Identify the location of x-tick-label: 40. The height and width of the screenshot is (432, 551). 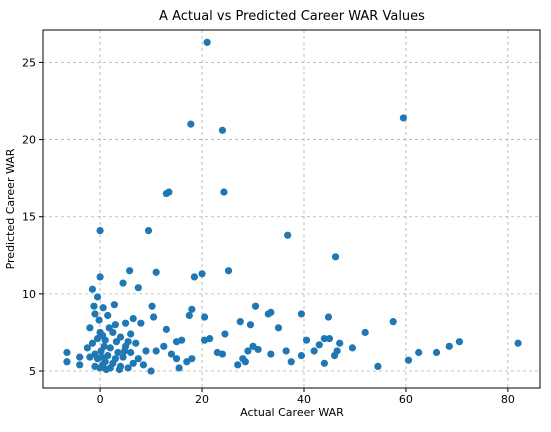
(304, 399).